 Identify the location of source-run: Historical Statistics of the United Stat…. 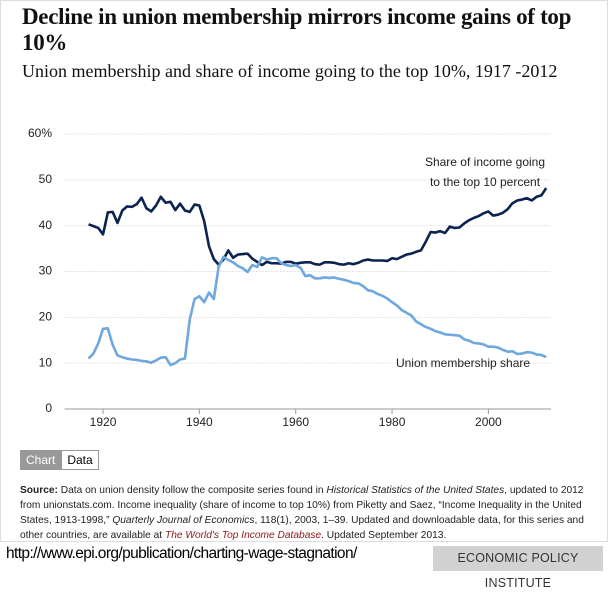
(415, 490).